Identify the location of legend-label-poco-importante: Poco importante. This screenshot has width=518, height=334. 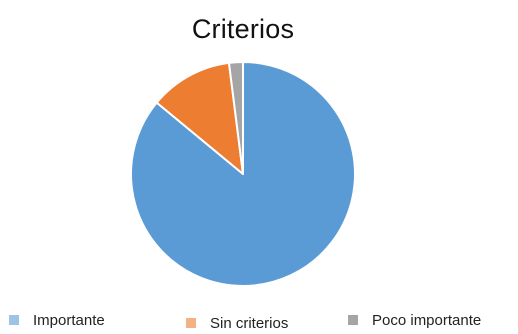
(427, 320).